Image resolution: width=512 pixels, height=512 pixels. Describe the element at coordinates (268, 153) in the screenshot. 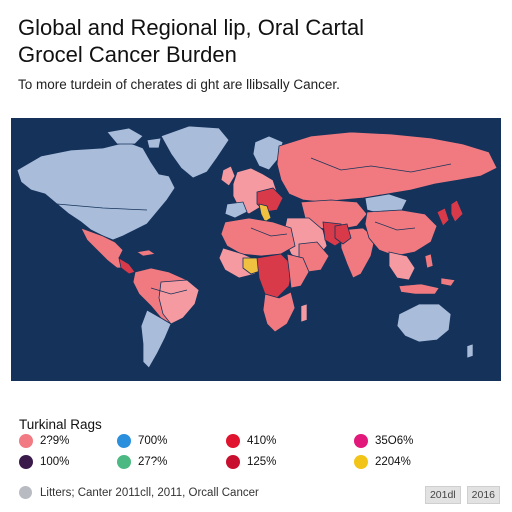

I see `scandinavia` at that location.